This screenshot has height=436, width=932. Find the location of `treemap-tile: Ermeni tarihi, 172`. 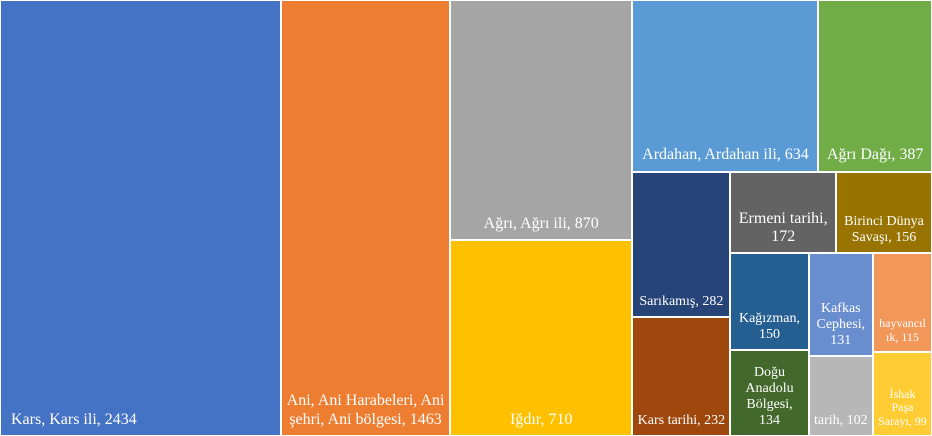

treemap-tile: Ermeni tarihi, 172 is located at coordinates (783, 212).